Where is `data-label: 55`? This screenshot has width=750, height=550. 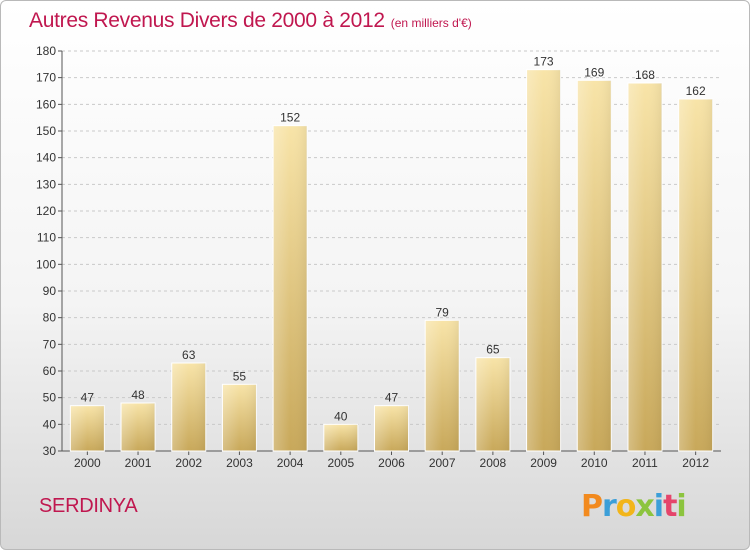 data-label: 55 is located at coordinates (240, 376).